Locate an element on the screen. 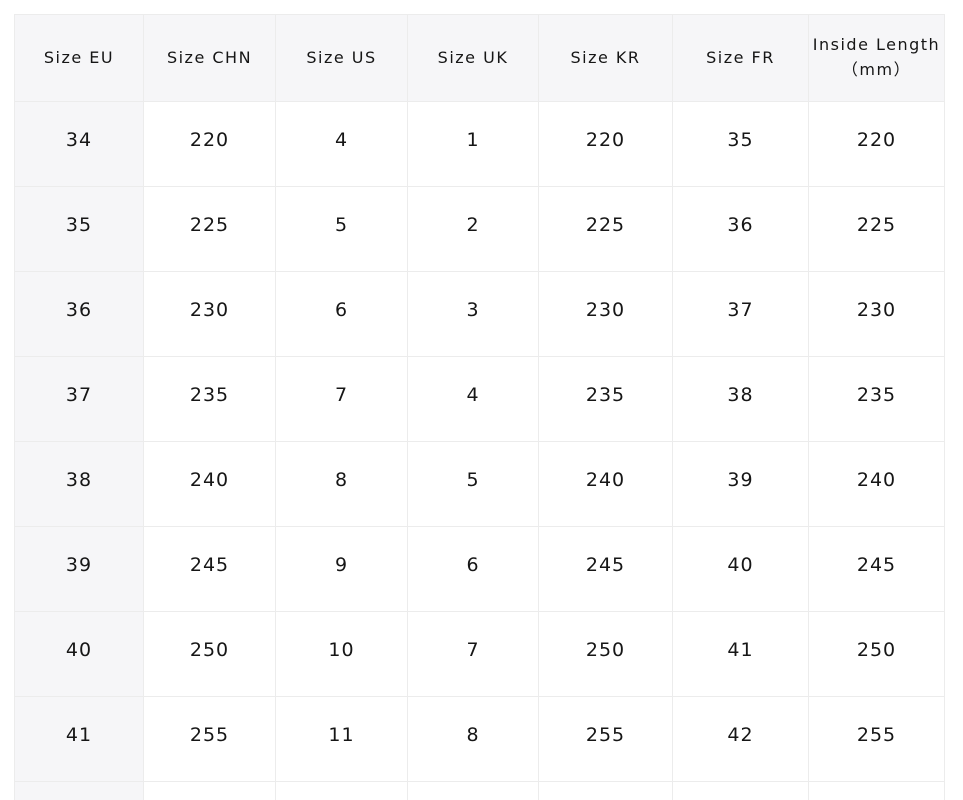  table-cell: 12 is located at coordinates (341, 790).